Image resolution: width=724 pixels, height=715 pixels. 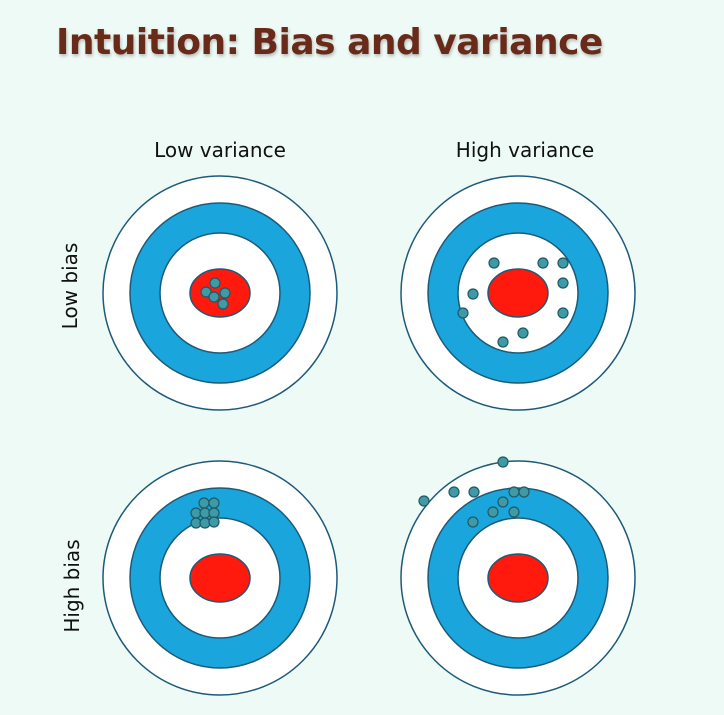 I want to click on target-high-bias-low-variance, so click(x=220, y=578).